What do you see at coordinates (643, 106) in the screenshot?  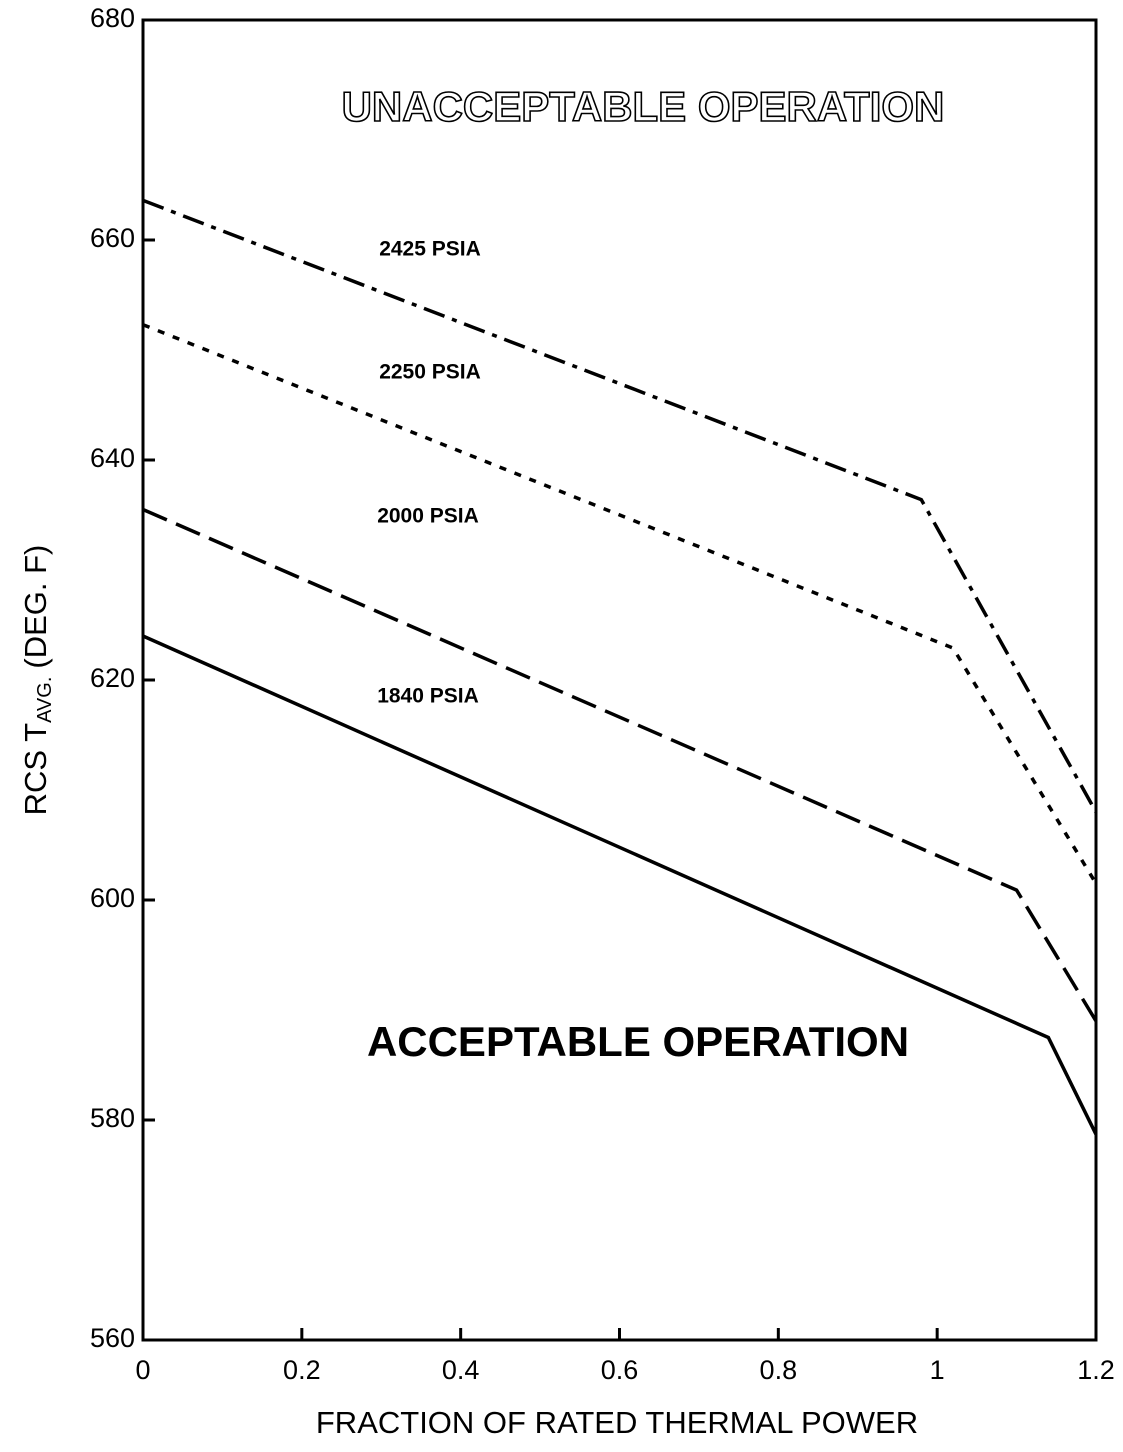 I see `annotation: UNACCEPTABLE OPERATION` at bounding box center [643, 106].